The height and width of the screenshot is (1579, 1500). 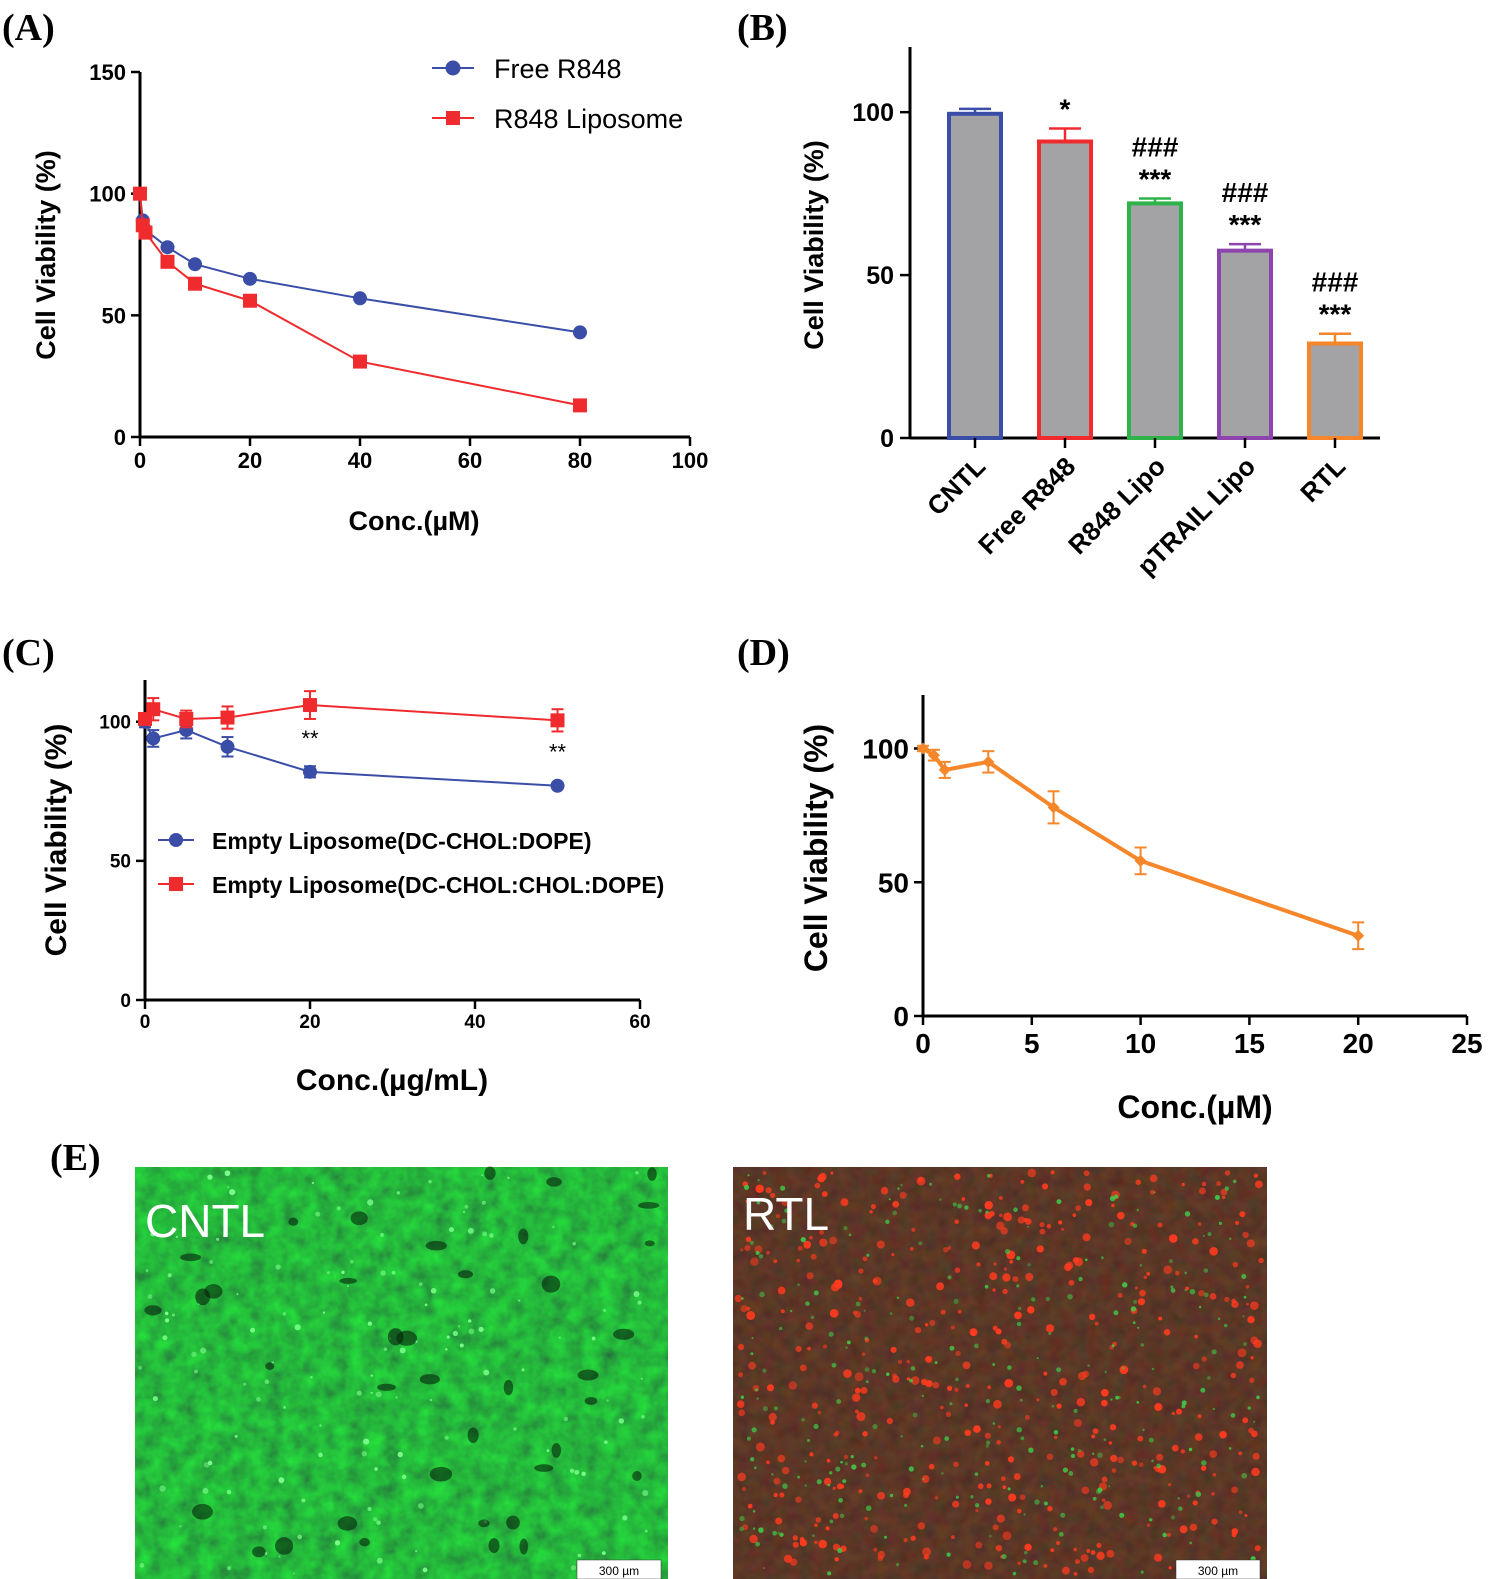 What do you see at coordinates (956, 486) in the screenshot?
I see `panel-b-category-label-cntl: CNTL` at bounding box center [956, 486].